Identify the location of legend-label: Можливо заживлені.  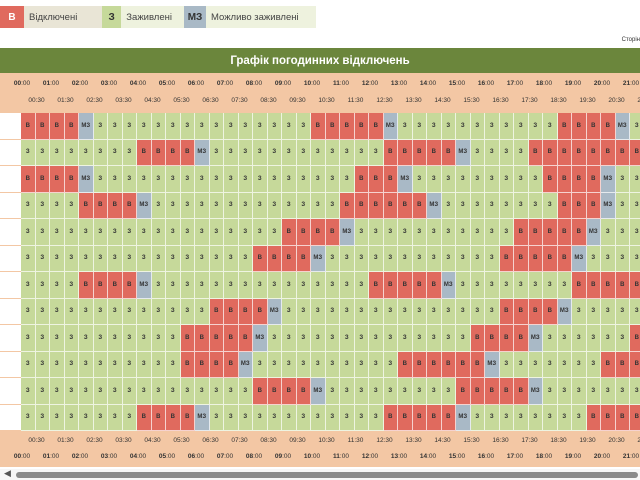
(255, 17).